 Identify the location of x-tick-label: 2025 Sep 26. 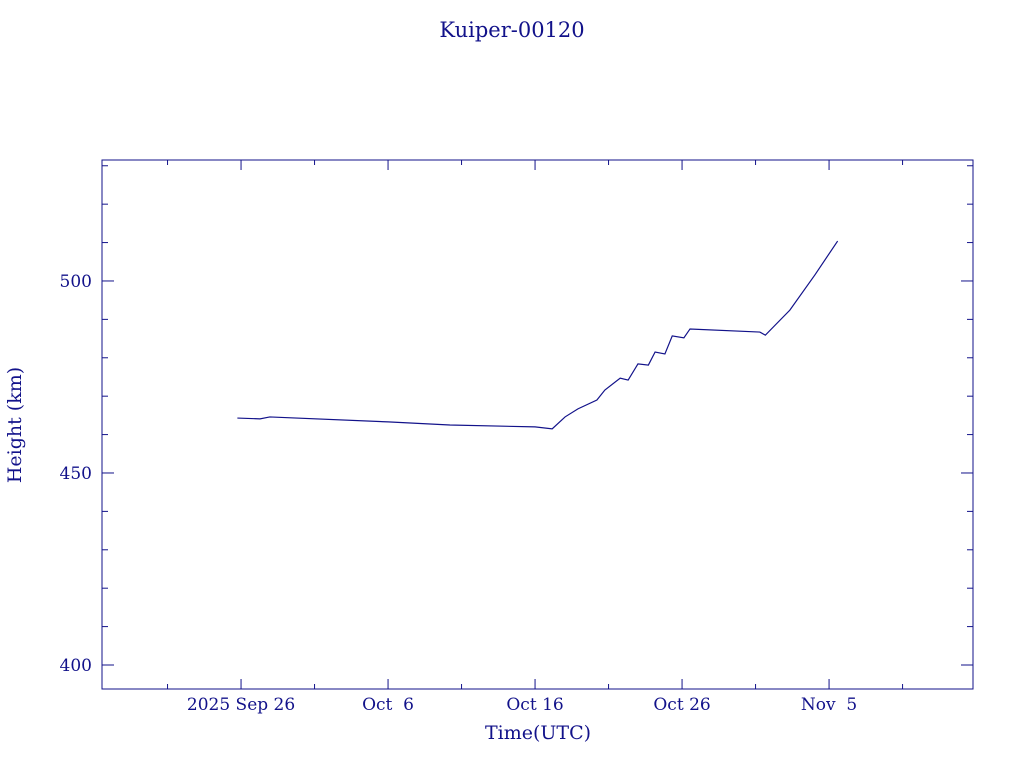
(241, 705).